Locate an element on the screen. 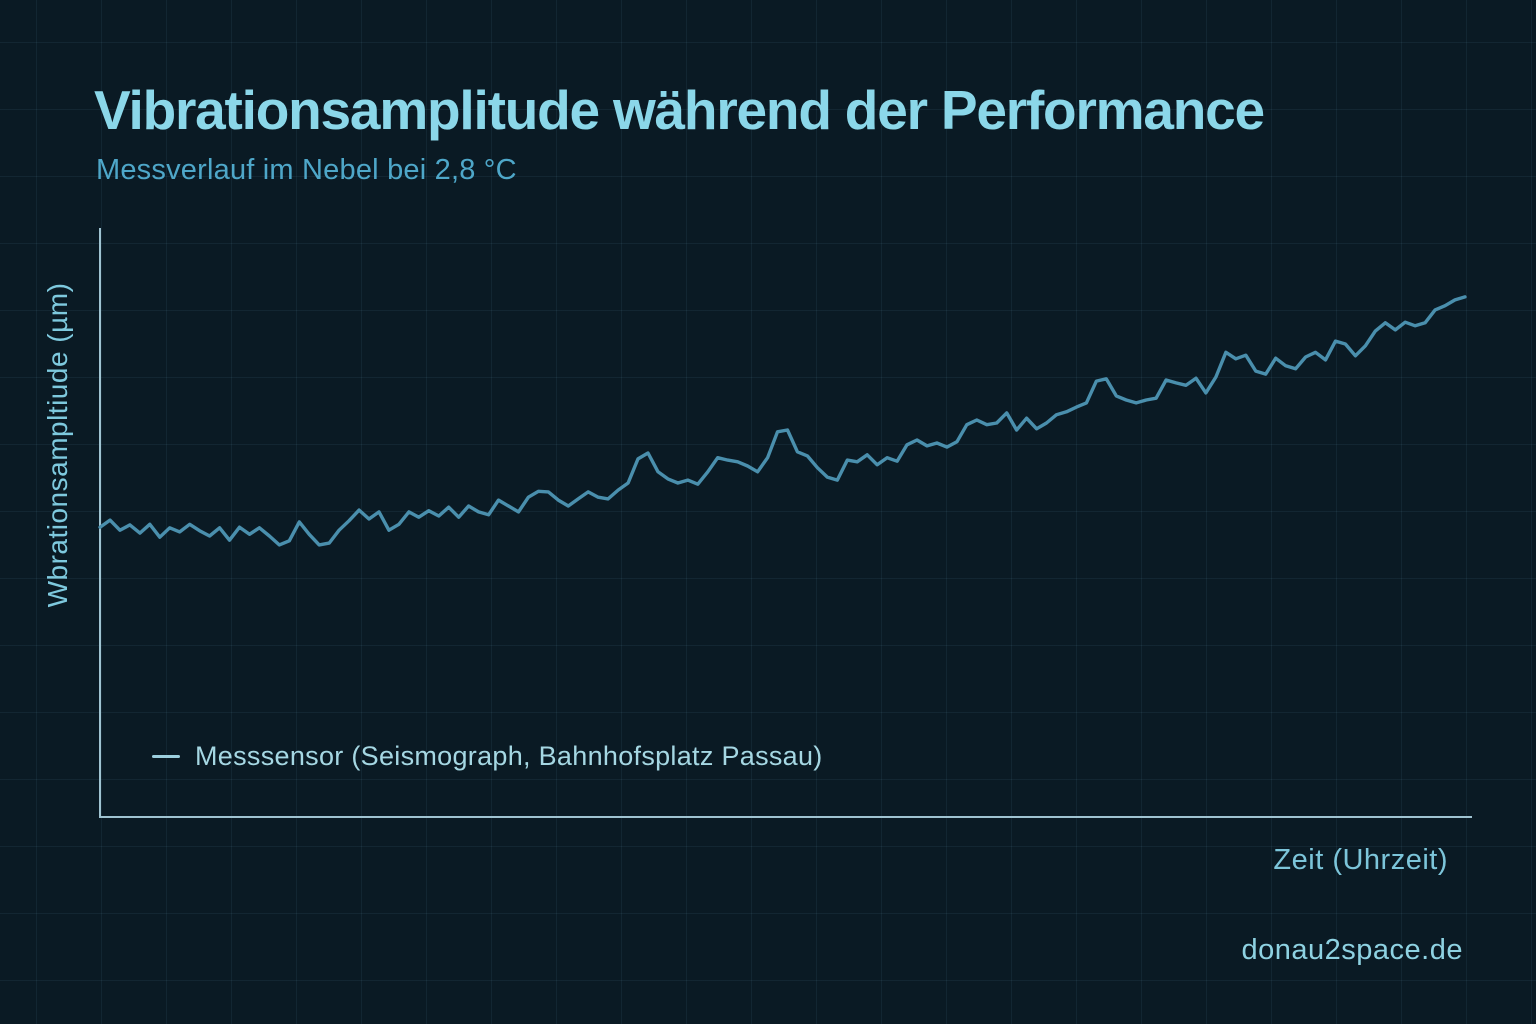  chart-subtitle: Messverlauf im Nebel bei 2,8 °C is located at coordinates (306, 170).